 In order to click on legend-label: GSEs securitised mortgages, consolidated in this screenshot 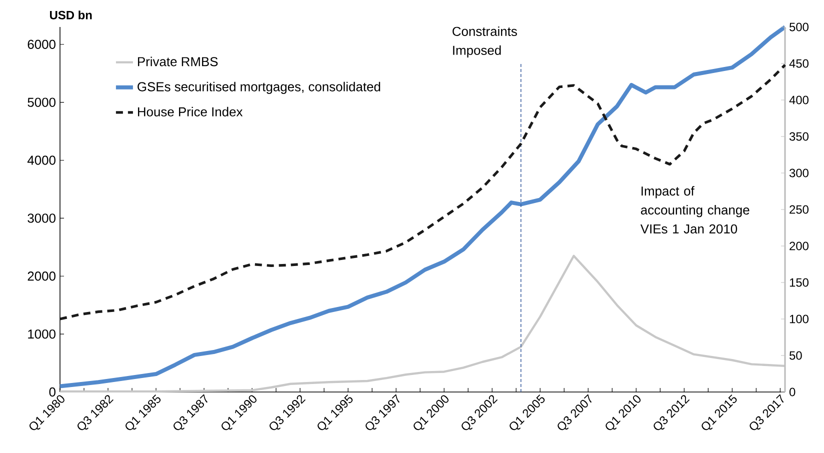, I will do `click(259, 88)`.